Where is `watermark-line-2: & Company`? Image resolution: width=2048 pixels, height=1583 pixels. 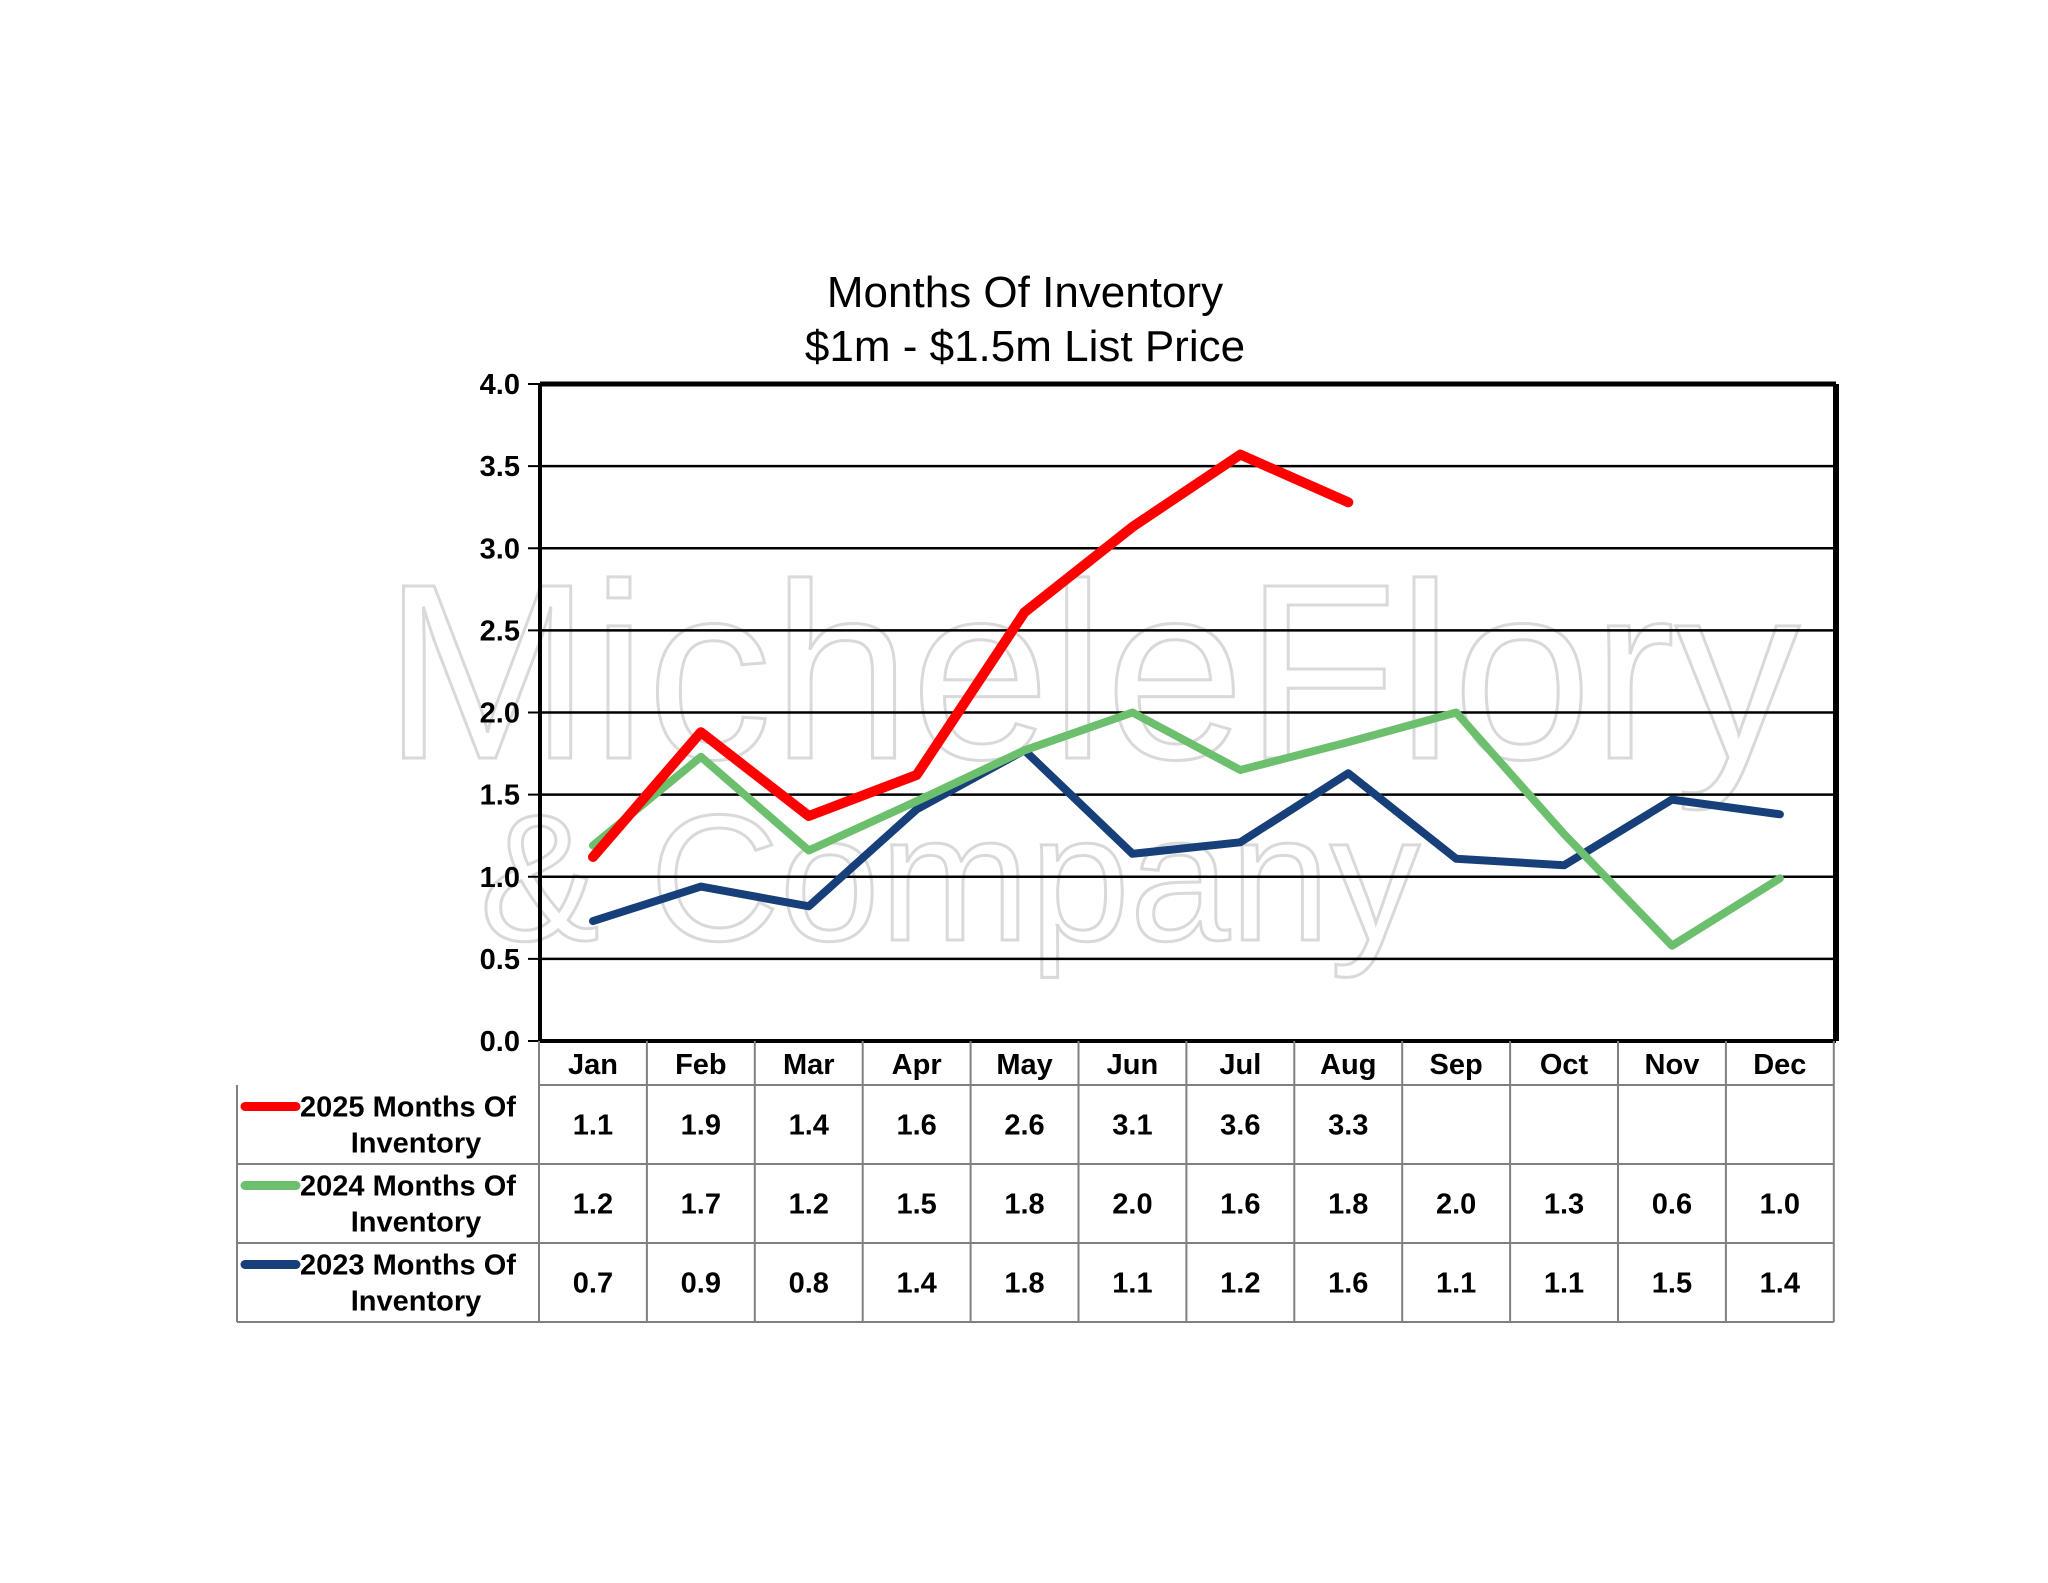 watermark-line-2: & Company is located at coordinates (950, 878).